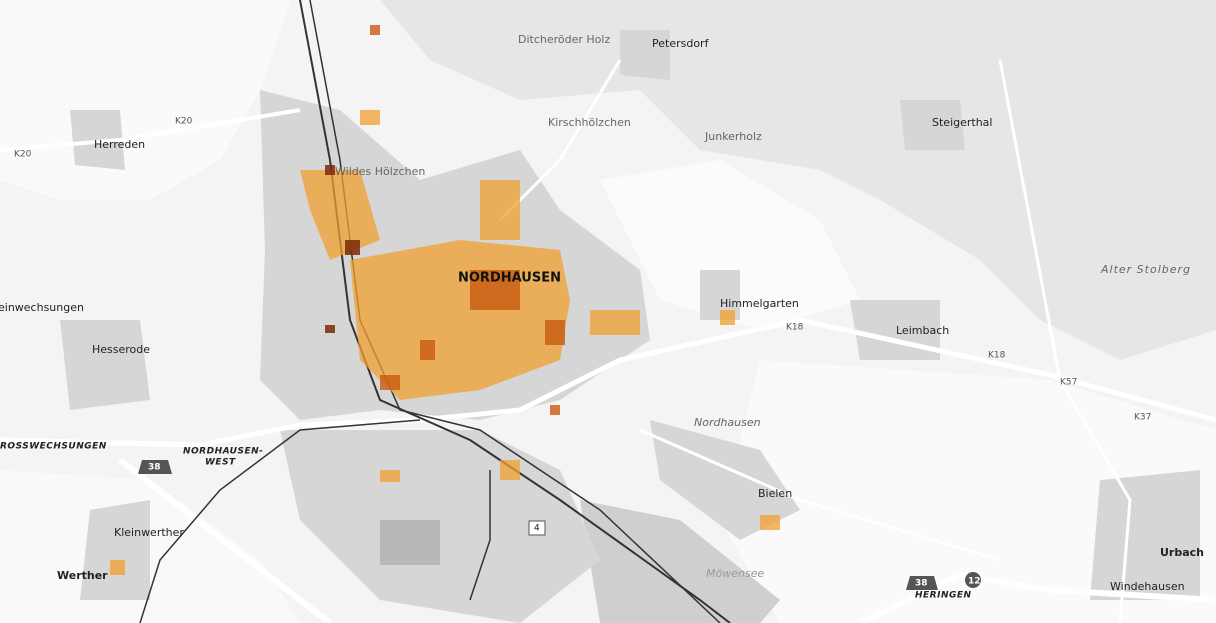 The image size is (1216, 623). What do you see at coordinates (943, 596) in the screenshot?
I see `map-label: HERINGEN` at bounding box center [943, 596].